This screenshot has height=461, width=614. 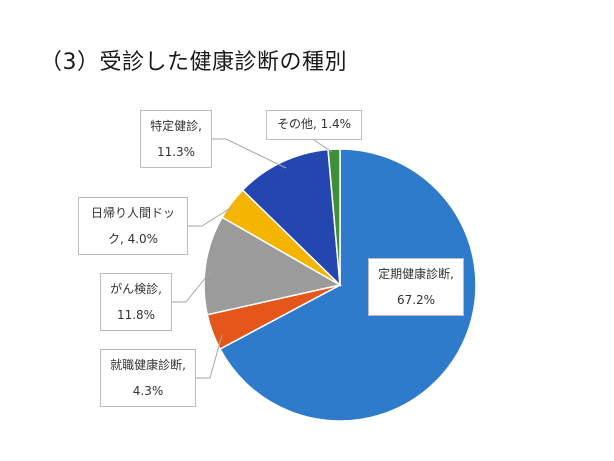 What do you see at coordinates (416, 287) in the screenshot?
I see `data-label-teiki: 定期健康診断, 67.2%` at bounding box center [416, 287].